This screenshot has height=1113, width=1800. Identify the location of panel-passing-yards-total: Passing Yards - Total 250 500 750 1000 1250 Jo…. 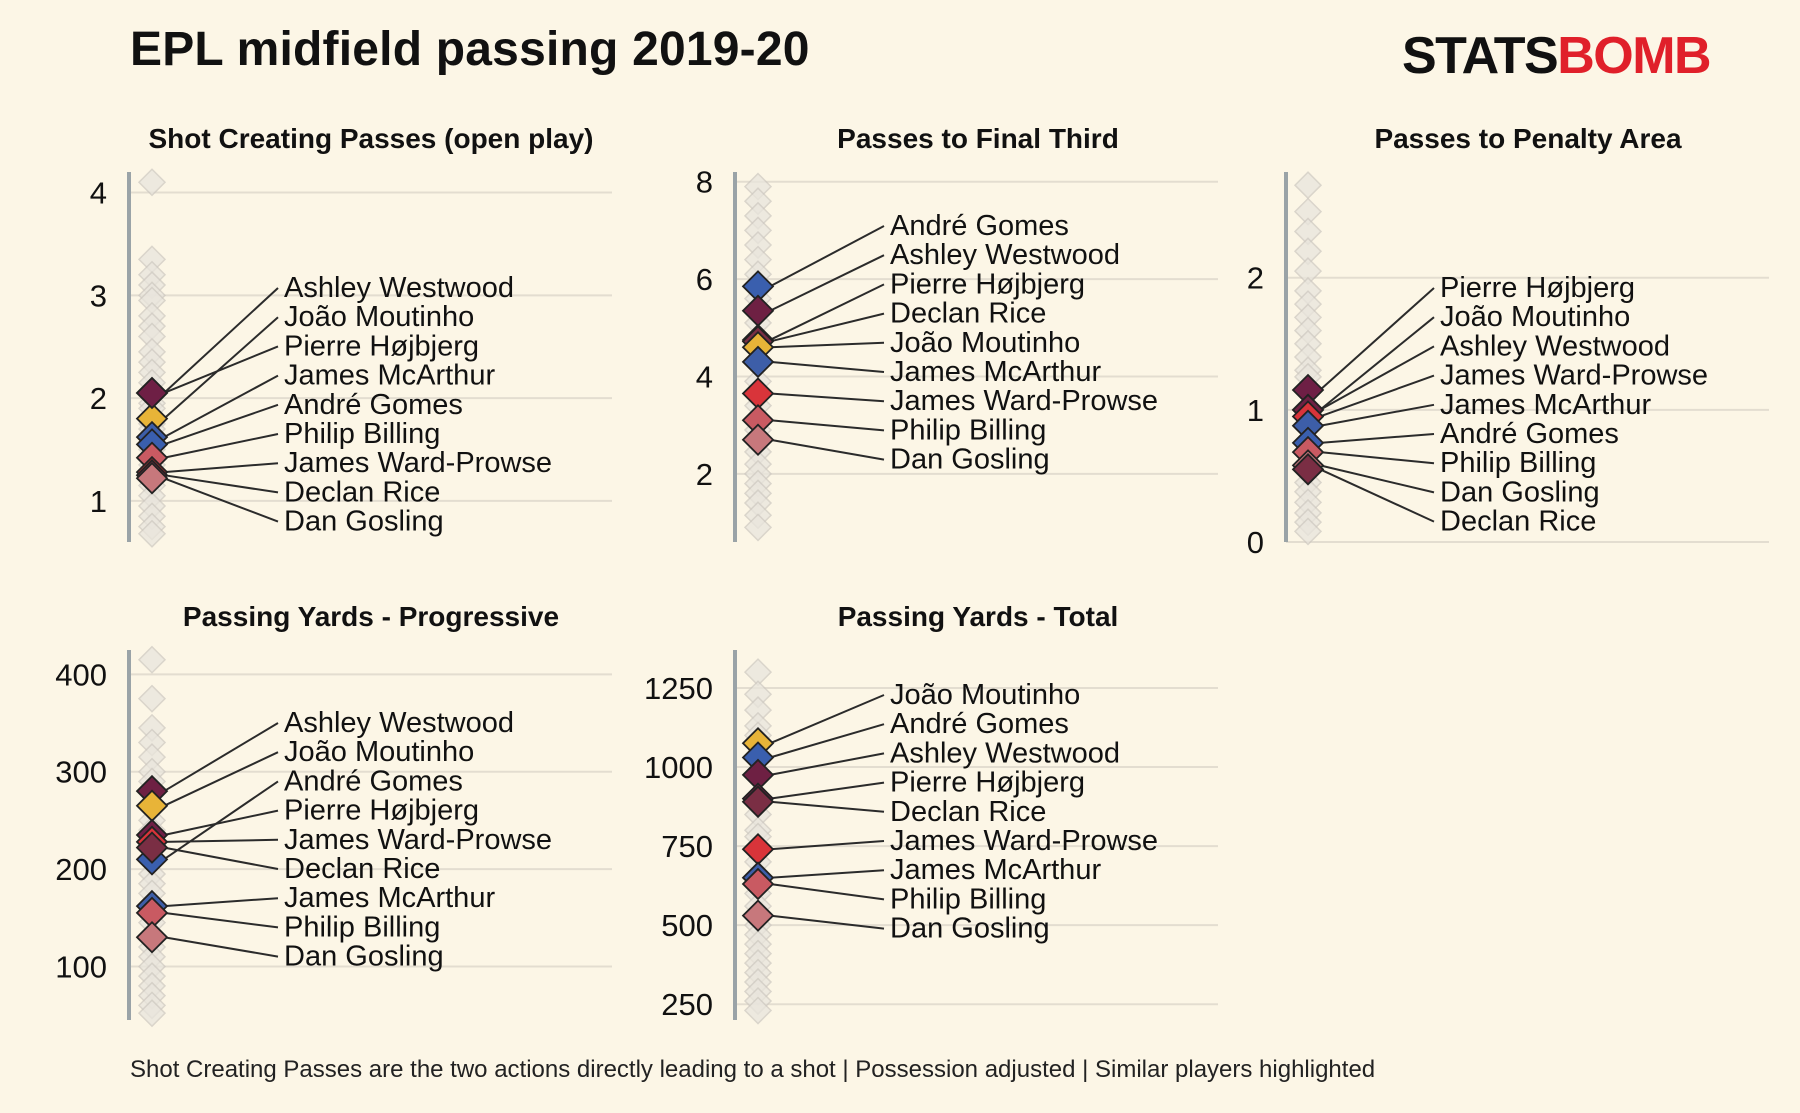
(931, 813).